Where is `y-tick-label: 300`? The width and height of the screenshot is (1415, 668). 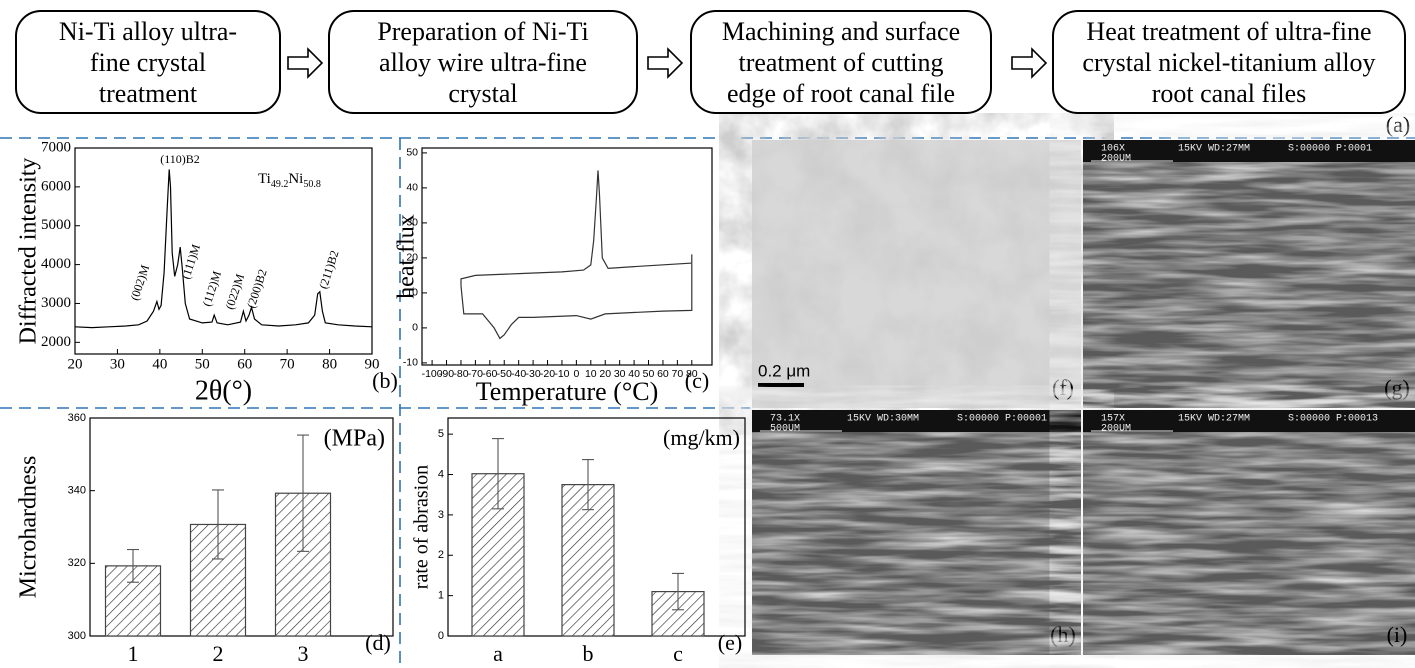
y-tick-label: 300 is located at coordinates (77, 636).